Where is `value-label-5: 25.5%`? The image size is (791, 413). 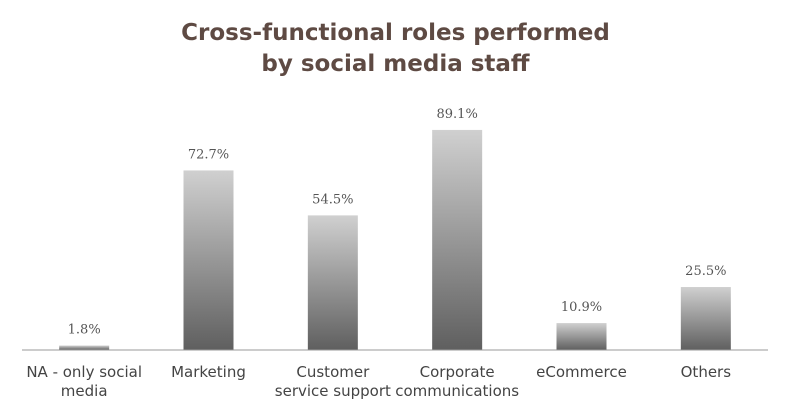 value-label-5: 25.5% is located at coordinates (705, 271).